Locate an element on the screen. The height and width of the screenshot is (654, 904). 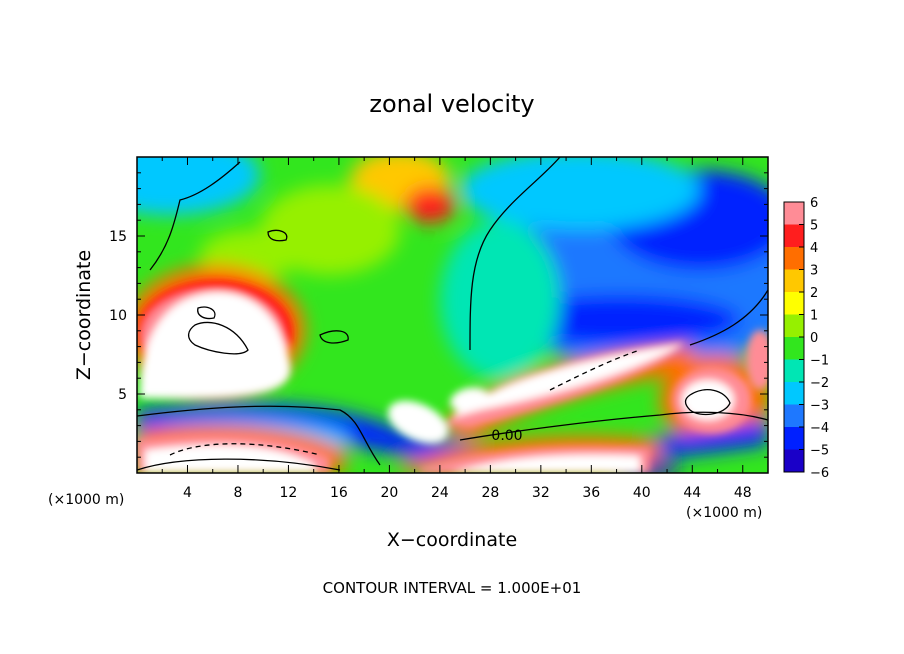
x-tick-label: 4 is located at coordinates (187, 493).